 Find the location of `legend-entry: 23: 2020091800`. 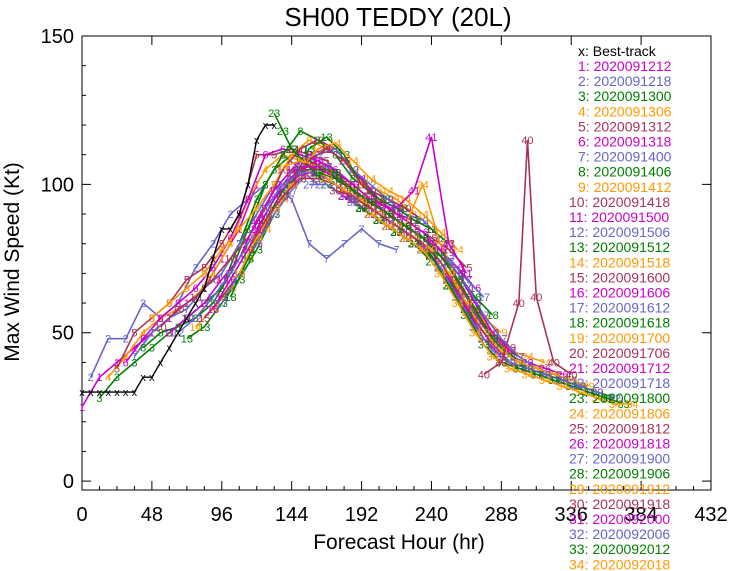

legend-entry: 23: 2020091800 is located at coordinates (619, 398).